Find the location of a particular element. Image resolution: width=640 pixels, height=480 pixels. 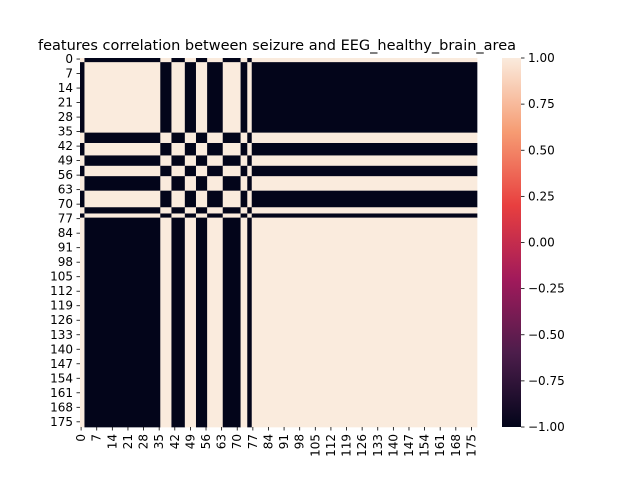

colorbar-tick-label: 0.25 is located at coordinates (541, 196).